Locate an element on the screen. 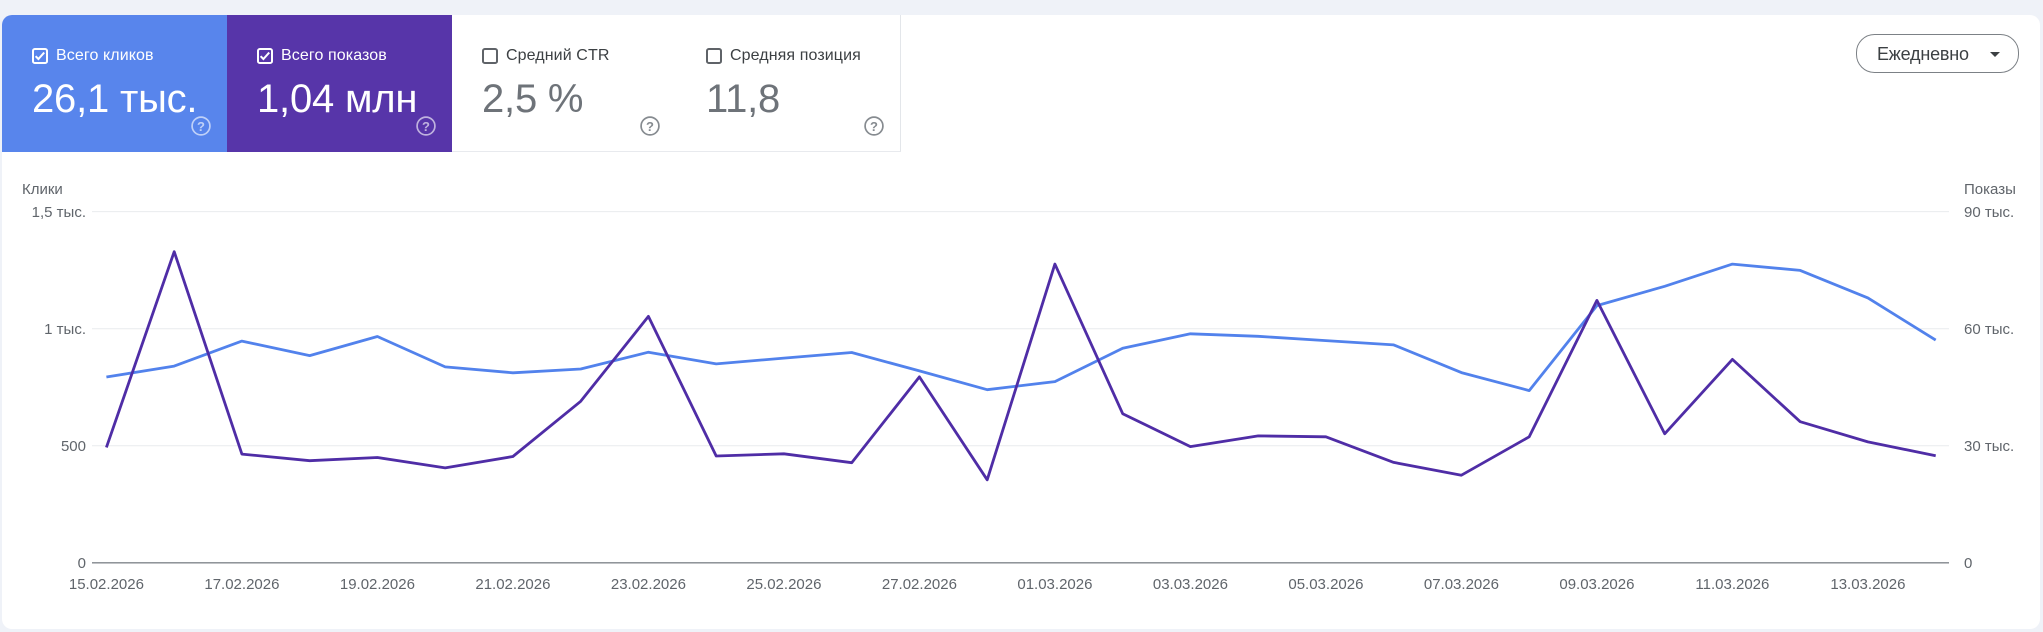 The image size is (2043, 632). svg-text: 1,5 тыс. is located at coordinates (59, 212).